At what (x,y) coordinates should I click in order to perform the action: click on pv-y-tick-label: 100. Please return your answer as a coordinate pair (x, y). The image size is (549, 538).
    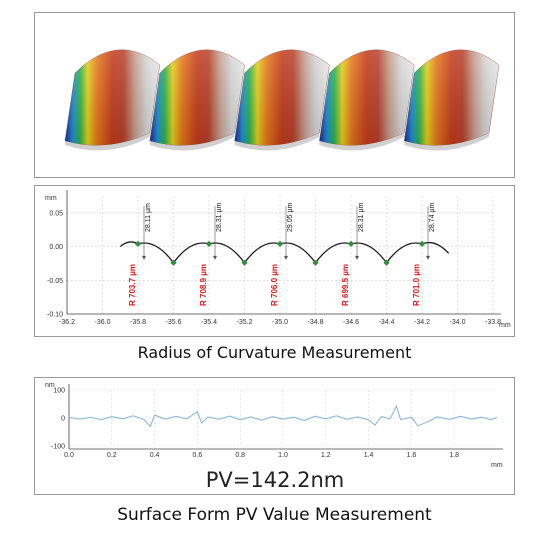
    Looking at the image, I should click on (59, 391).